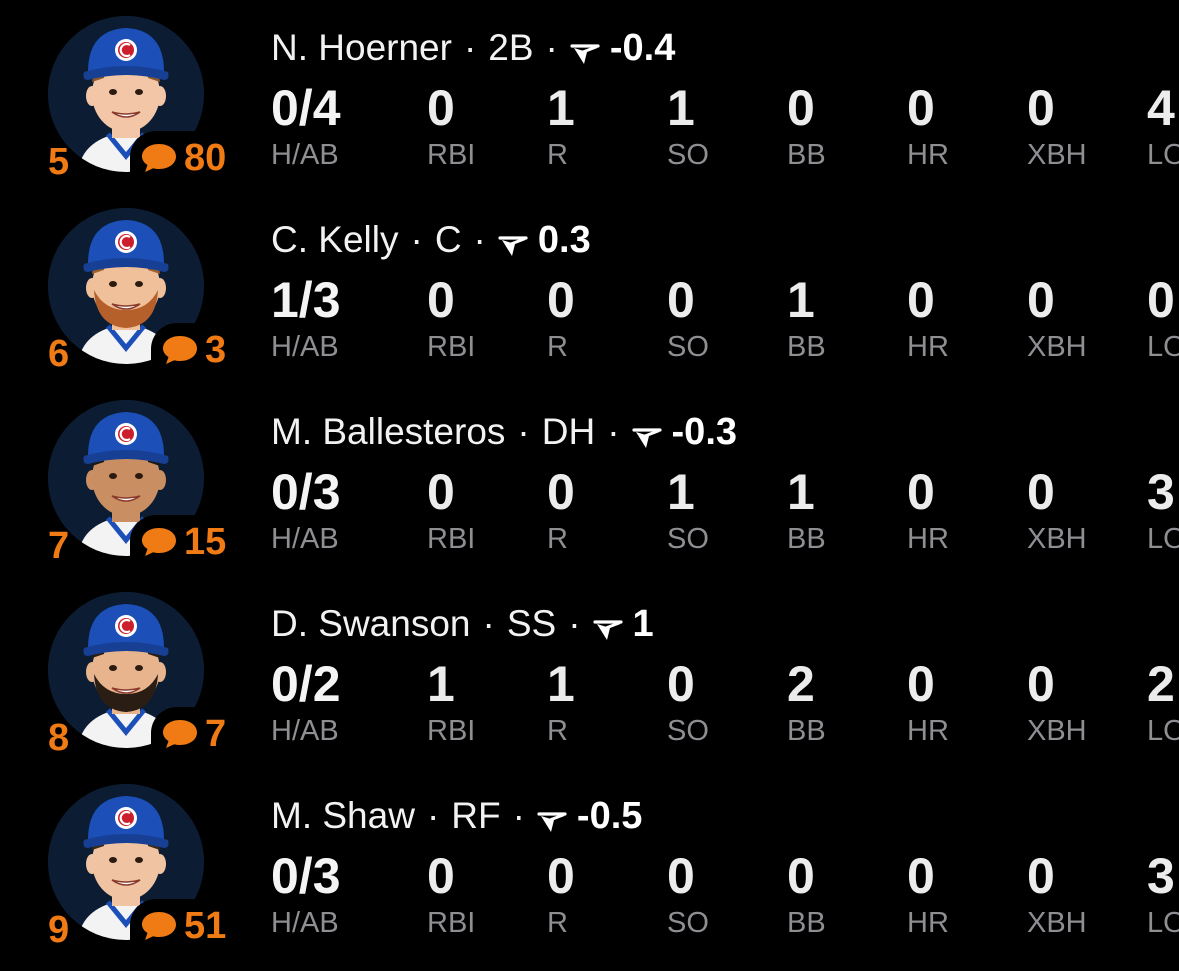 Image resolution: width=1179 pixels, height=971 pixels. Describe the element at coordinates (331, 703) in the screenshot. I see `stat-cell: 0/2 H/AB` at that location.